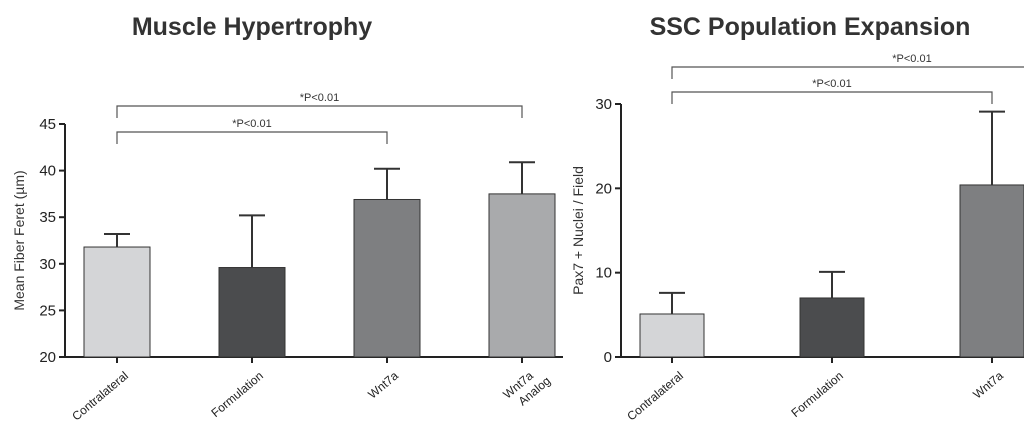 The image size is (1024, 447). What do you see at coordinates (810, 27) in the screenshot?
I see `chart-title: SSC Population Expansion` at bounding box center [810, 27].